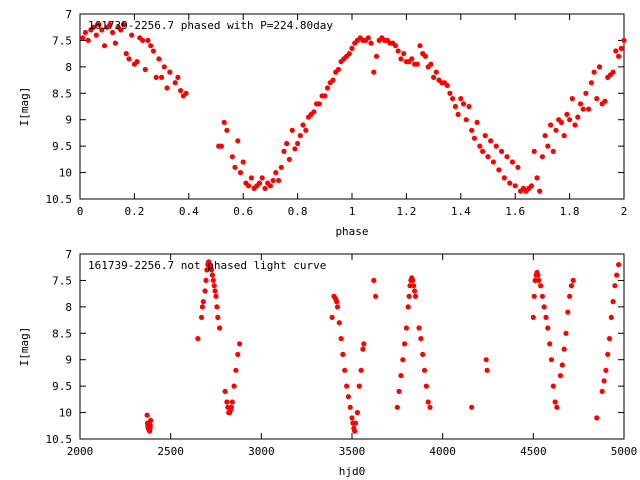  Describe the element at coordinates (134, 211) in the screenshot. I see `phased-x-tick-label: 0.2` at that location.